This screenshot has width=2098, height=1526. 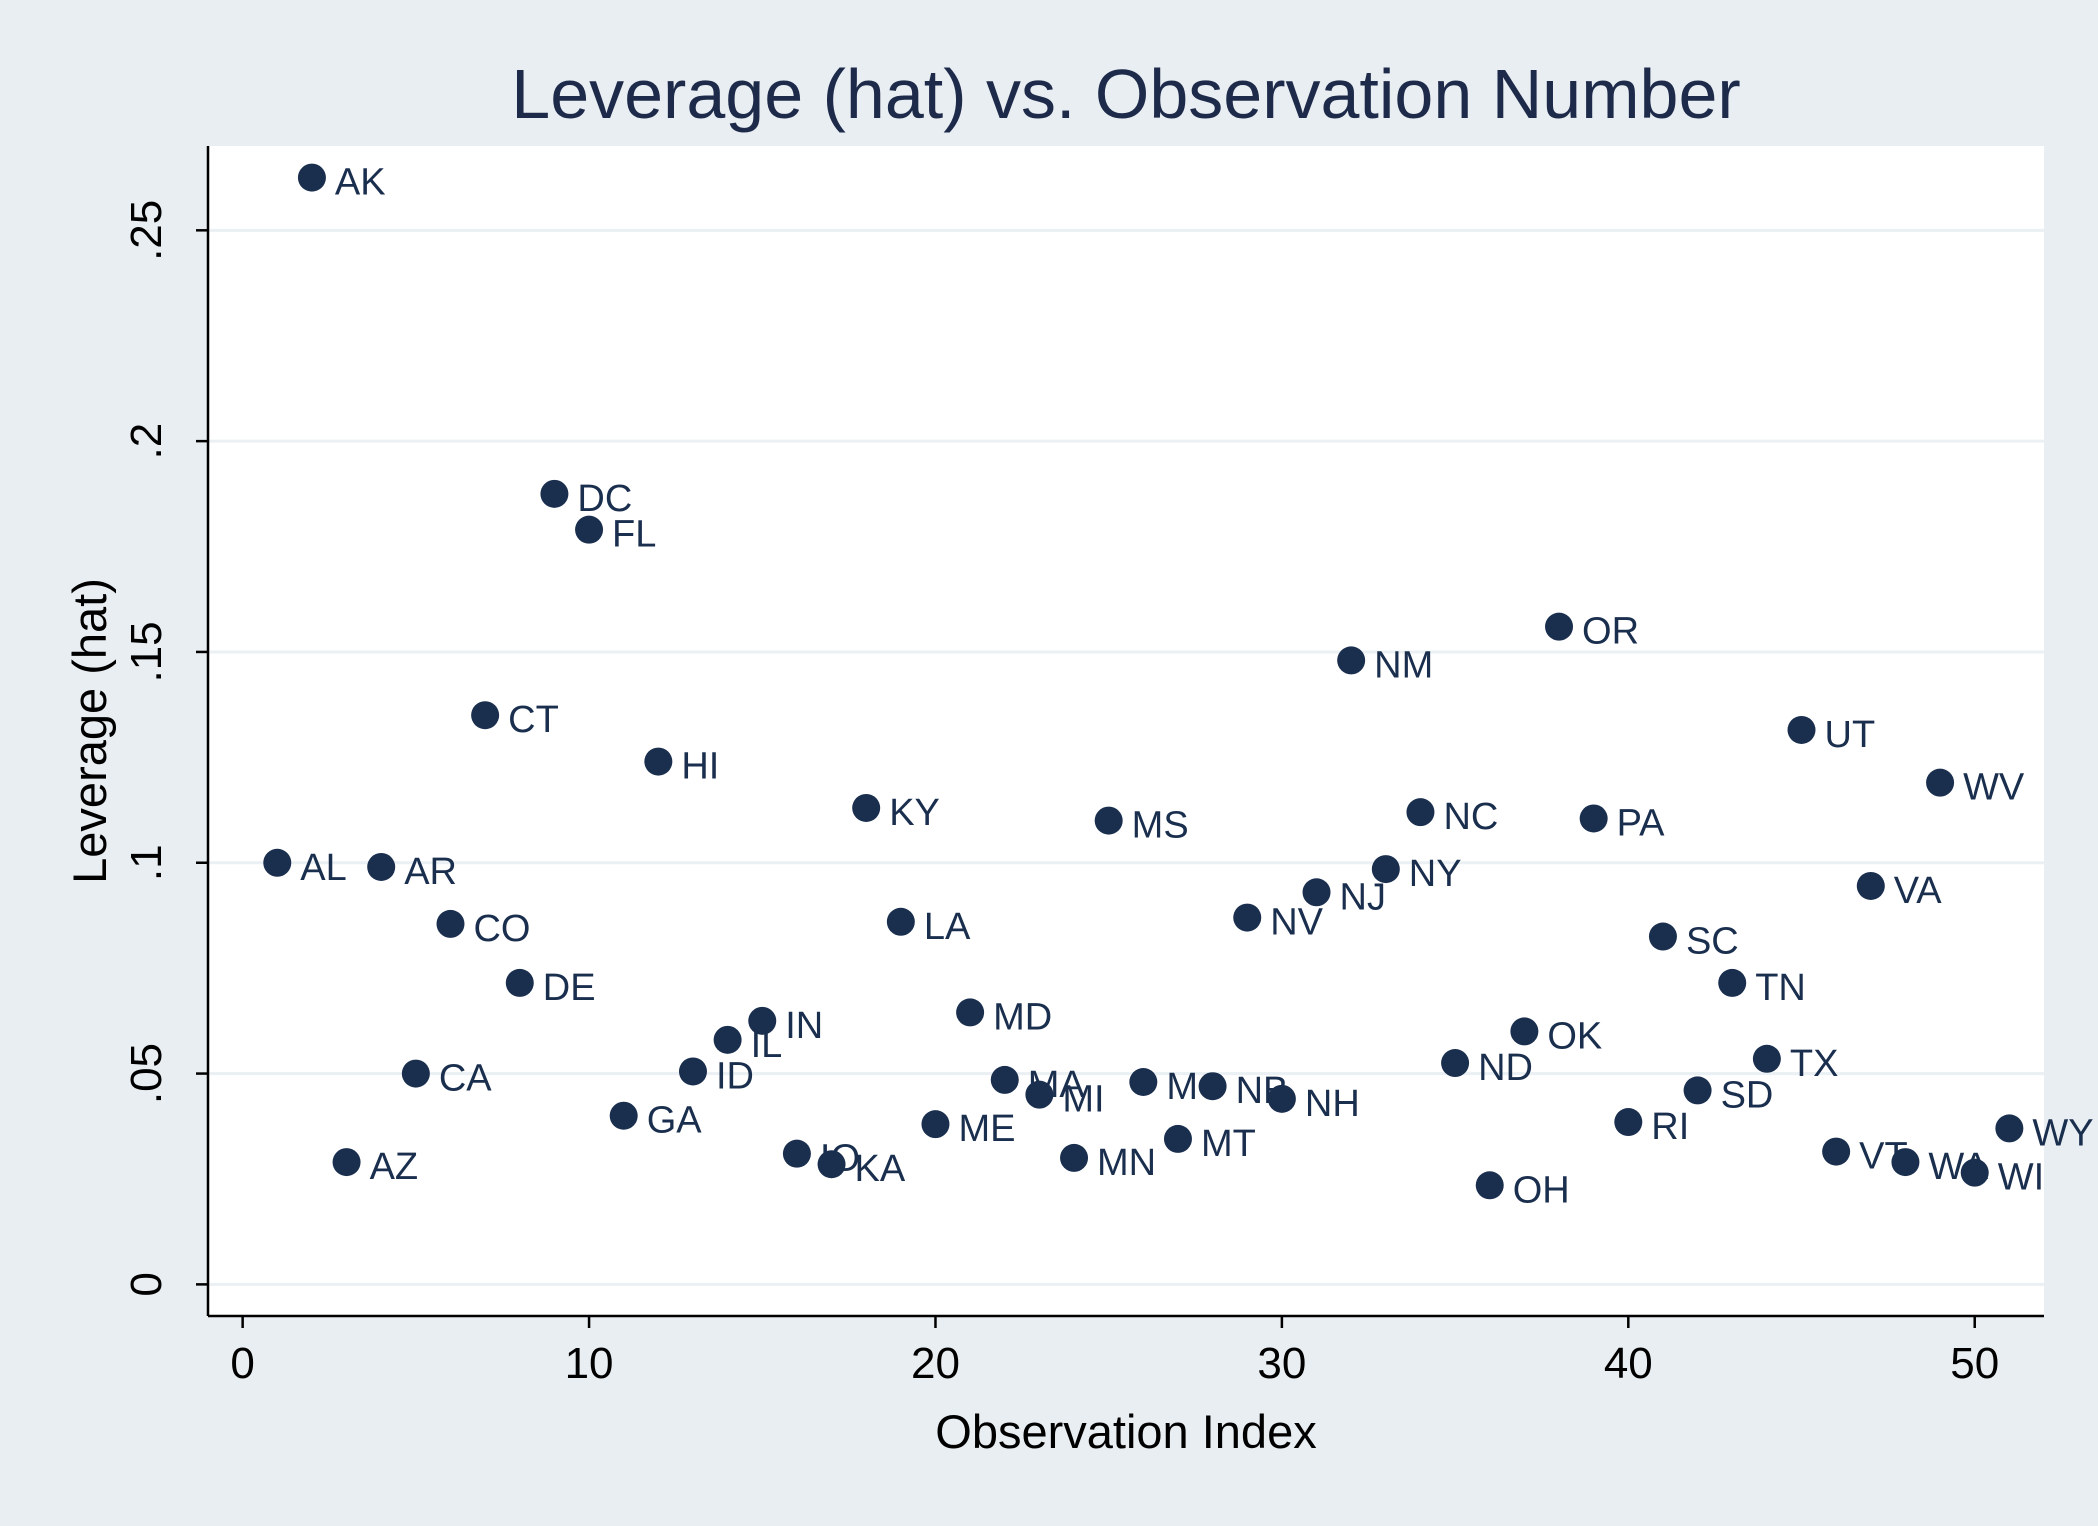 What do you see at coordinates (430, 872) in the screenshot?
I see `data-point-label: AR` at bounding box center [430, 872].